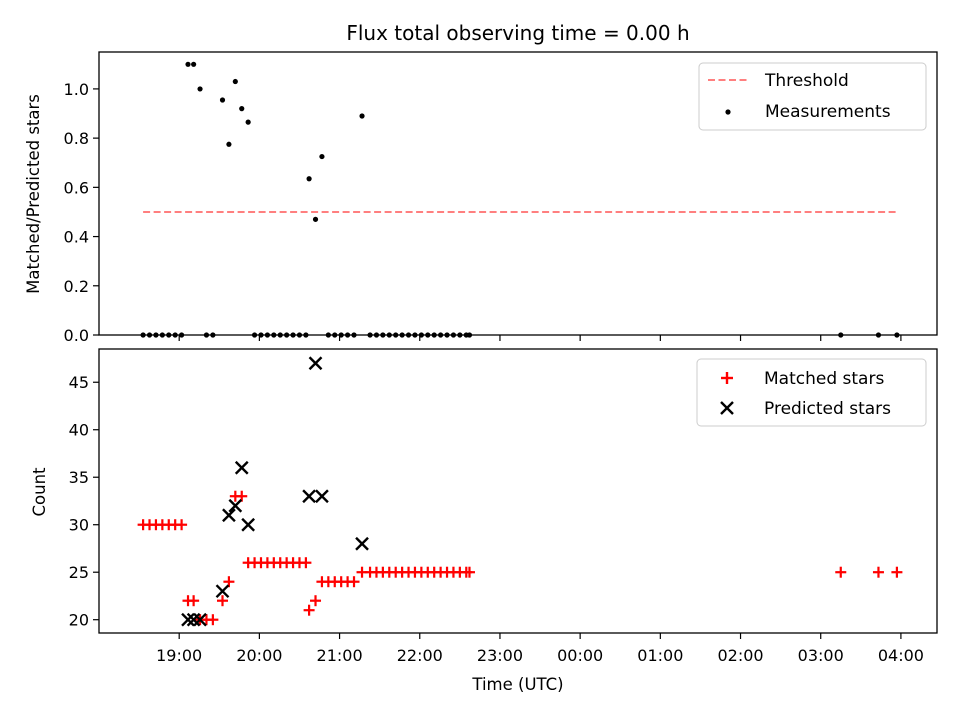 The width and height of the screenshot is (960, 720). I want to click on top-y-tick-label: 0.6, so click(76, 187).